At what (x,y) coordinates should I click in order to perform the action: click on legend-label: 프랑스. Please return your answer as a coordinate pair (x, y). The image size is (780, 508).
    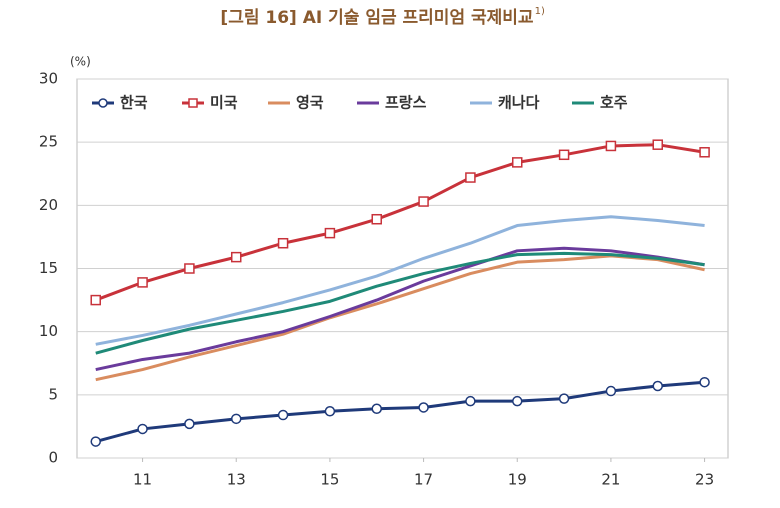
    Looking at the image, I should click on (406, 103).